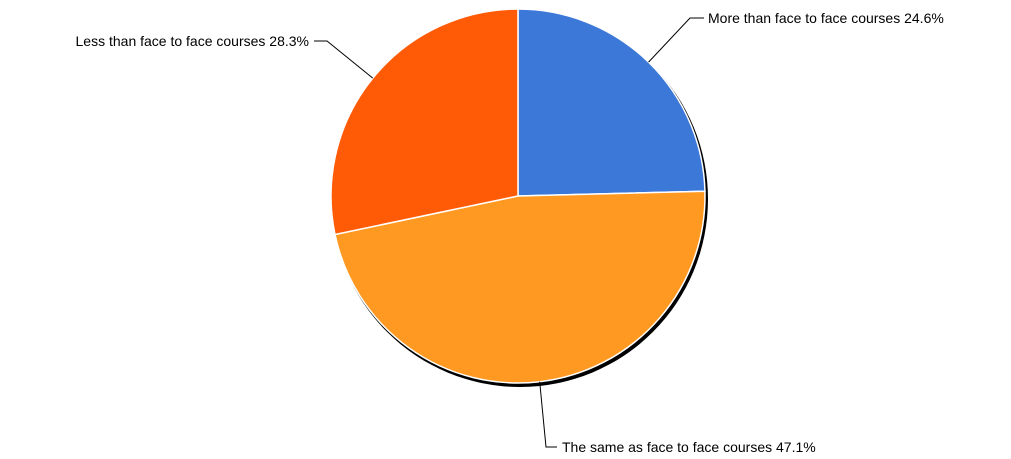  I want to click on slice-label-2: The same as face to face courses 47.1%, so click(689, 447).